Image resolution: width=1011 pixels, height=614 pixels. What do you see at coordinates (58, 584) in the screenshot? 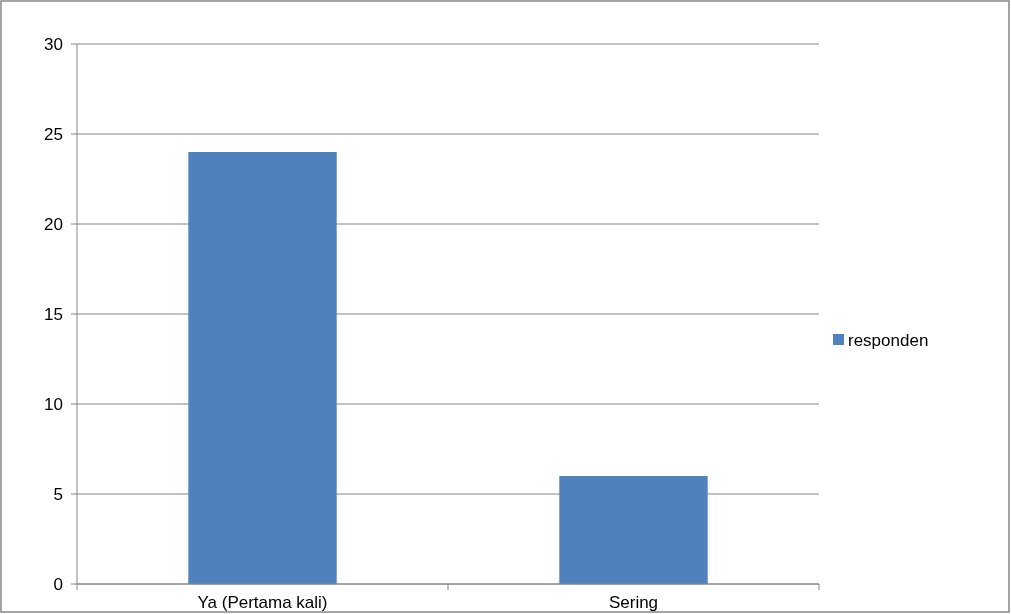
I see `y-tick-label: 0` at bounding box center [58, 584].